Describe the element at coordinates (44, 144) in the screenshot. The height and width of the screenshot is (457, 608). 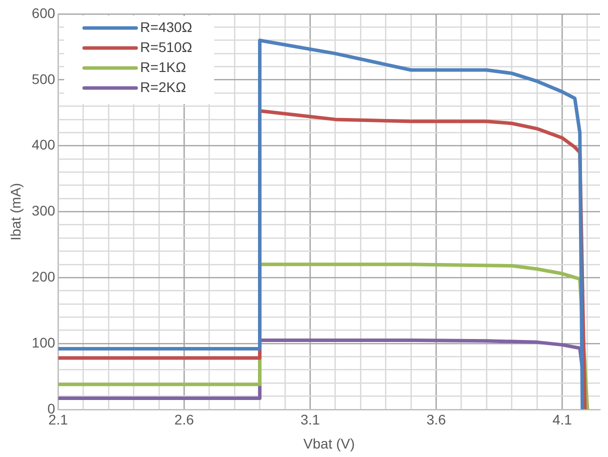
I see `y-tick-label: 400` at that location.